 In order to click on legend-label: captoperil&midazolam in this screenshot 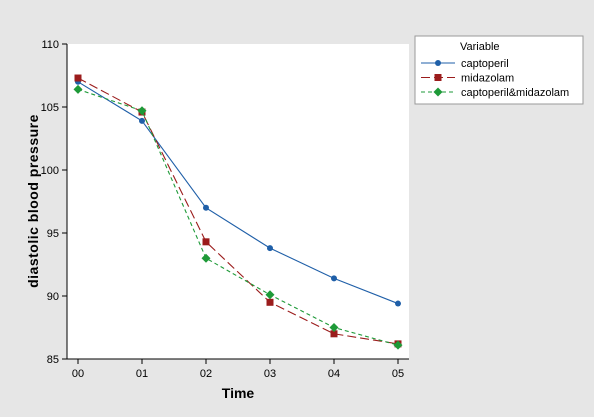, I will do `click(515, 93)`.